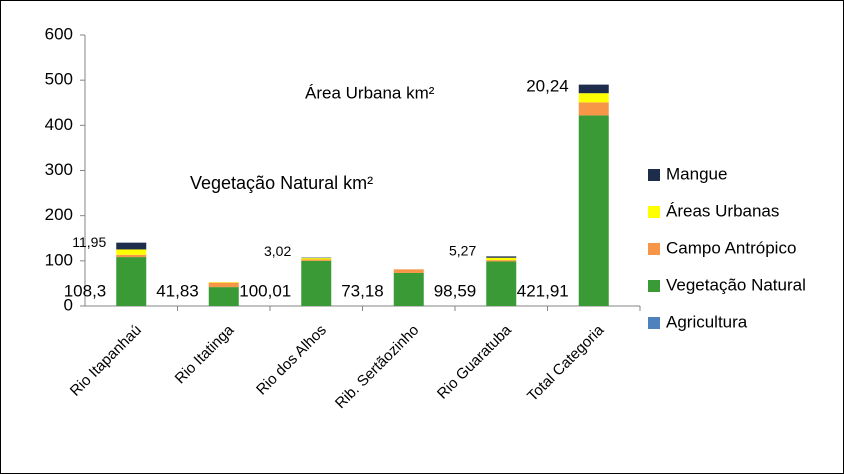  I want to click on y-tick-label: 600, so click(59, 33).